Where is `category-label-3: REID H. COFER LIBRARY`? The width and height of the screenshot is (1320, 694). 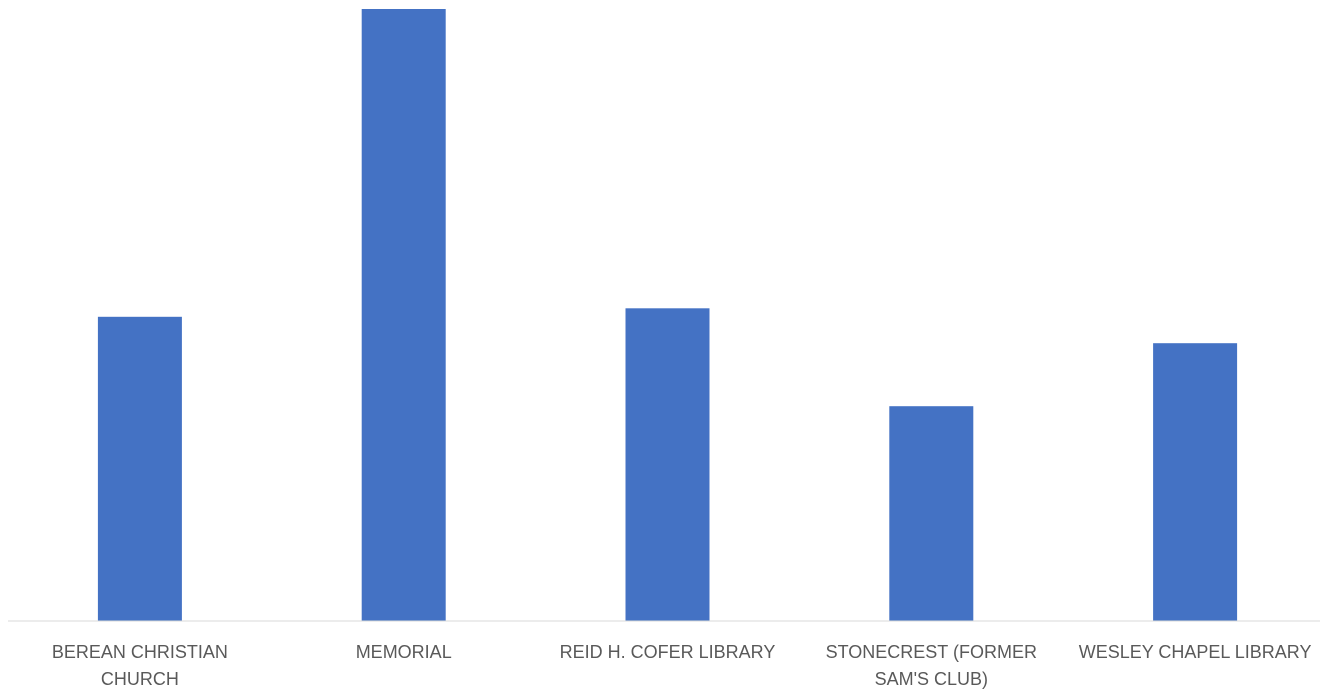
category-label-3: REID H. COFER LIBRARY is located at coordinates (668, 652).